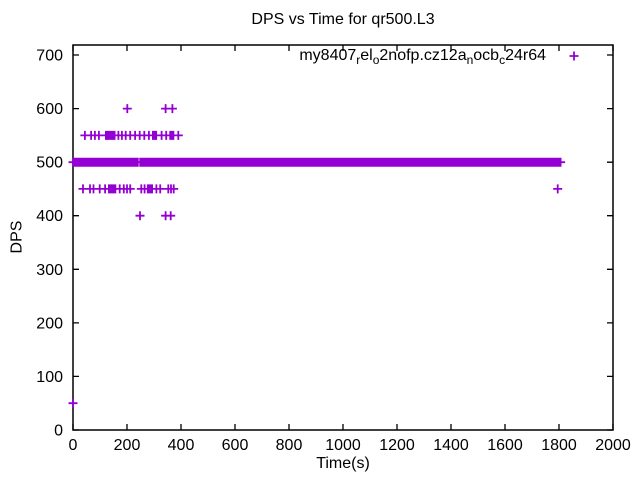  Describe the element at coordinates (366, 55) in the screenshot. I see `legend-label-segment: el` at that location.